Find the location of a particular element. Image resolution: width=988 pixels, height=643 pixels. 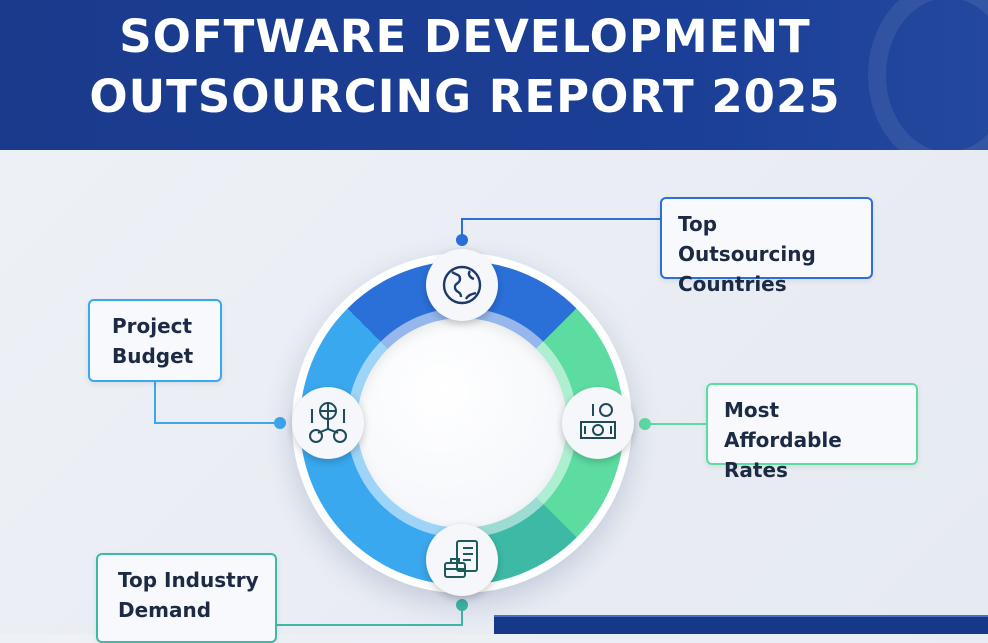

node-label-line1: Top Outsourcing is located at coordinates (747, 239).